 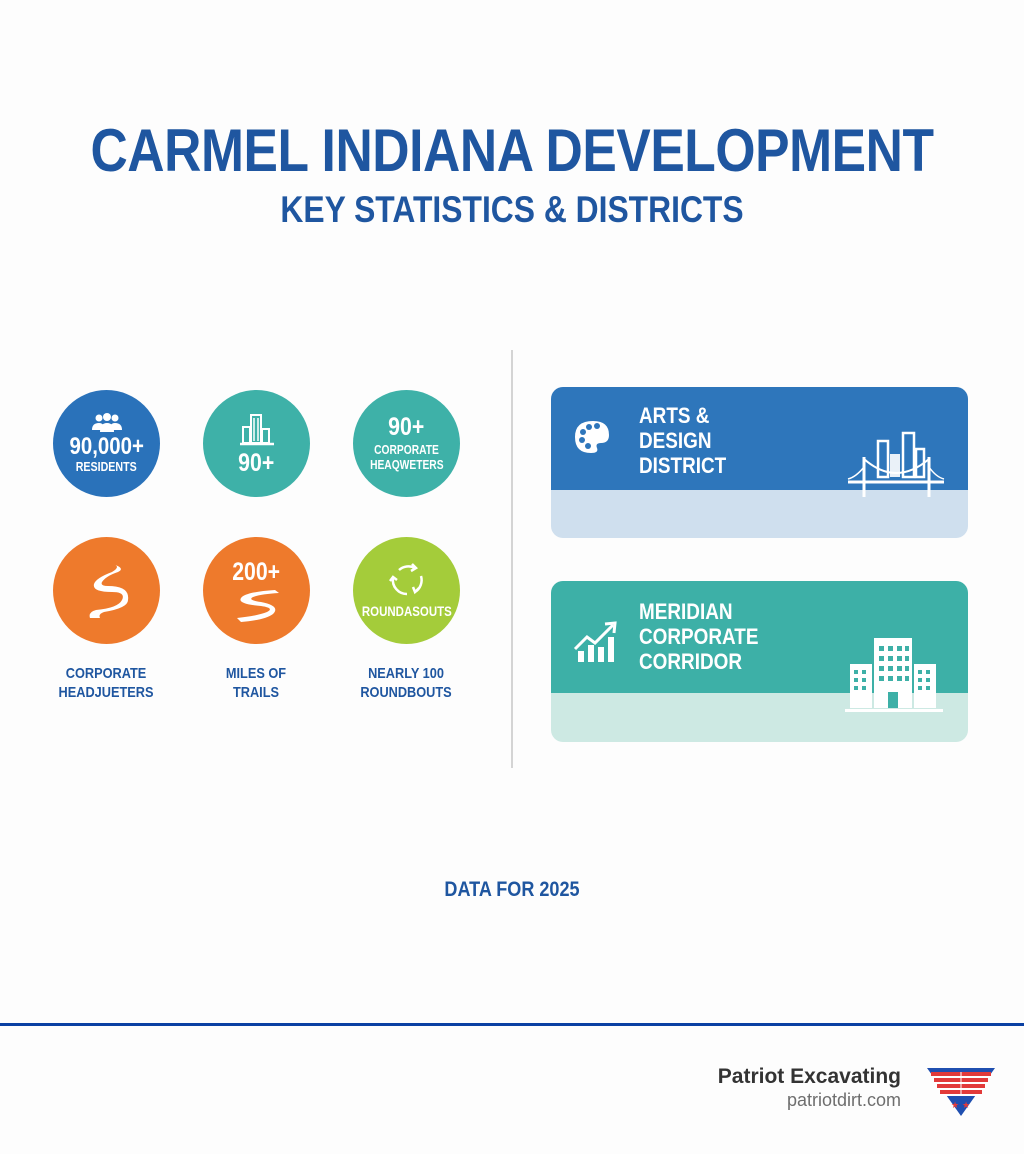 What do you see at coordinates (686, 611) in the screenshot?
I see `district-name-line1: MERIDIAN` at bounding box center [686, 611].